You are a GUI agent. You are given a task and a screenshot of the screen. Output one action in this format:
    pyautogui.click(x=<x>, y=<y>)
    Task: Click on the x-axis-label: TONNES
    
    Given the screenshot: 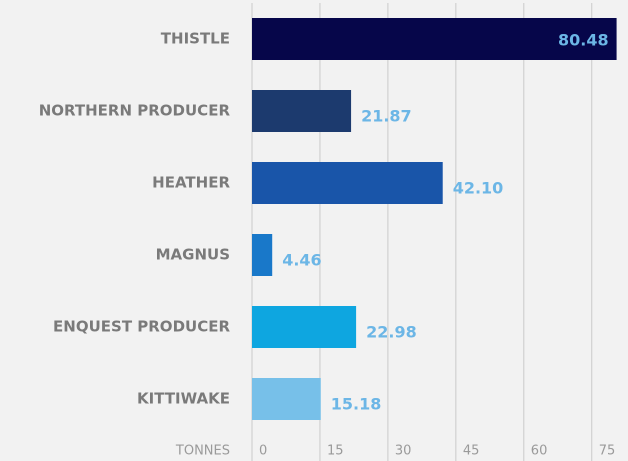 What is the action you would take?
    pyautogui.click(x=202, y=451)
    